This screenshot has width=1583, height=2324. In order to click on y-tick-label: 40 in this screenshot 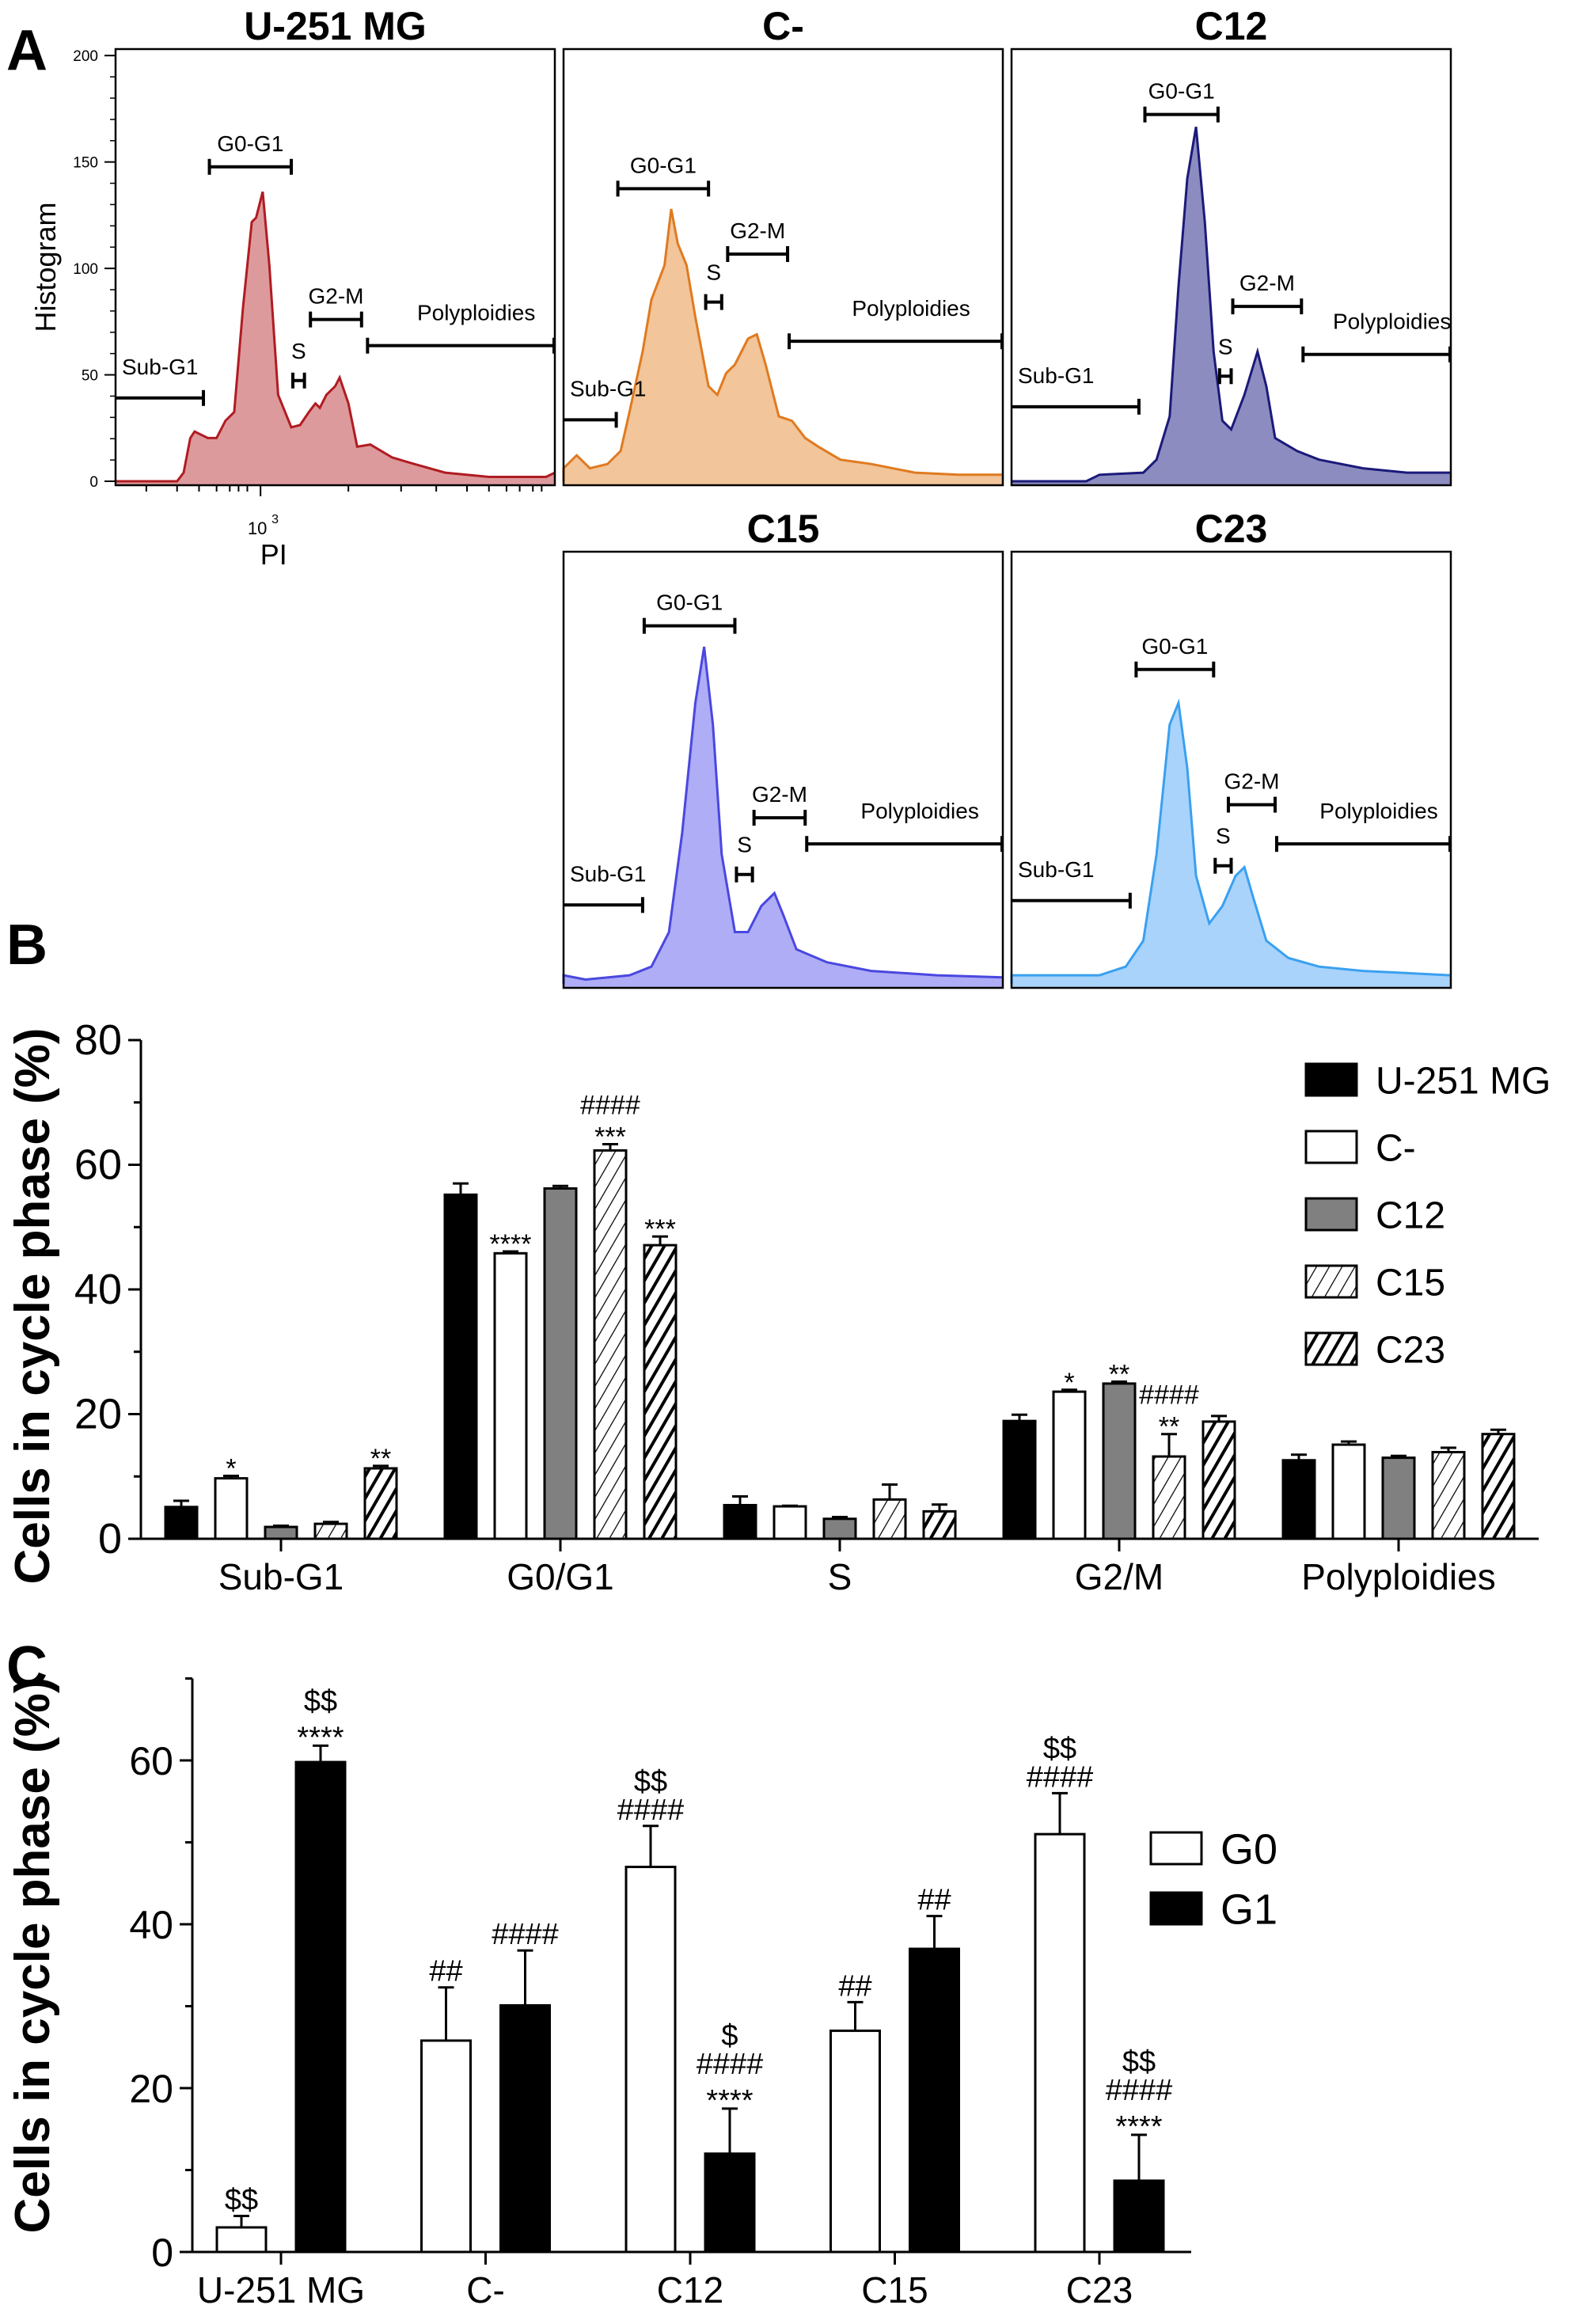, I will do `click(151, 1925)`.